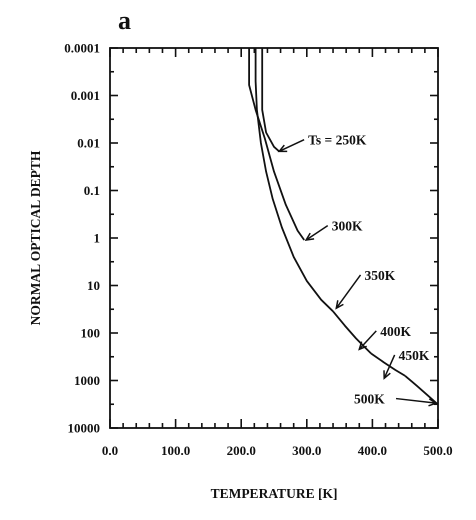 The height and width of the screenshot is (520, 476). I want to click on x-tick-label: 0.0, so click(110, 450).